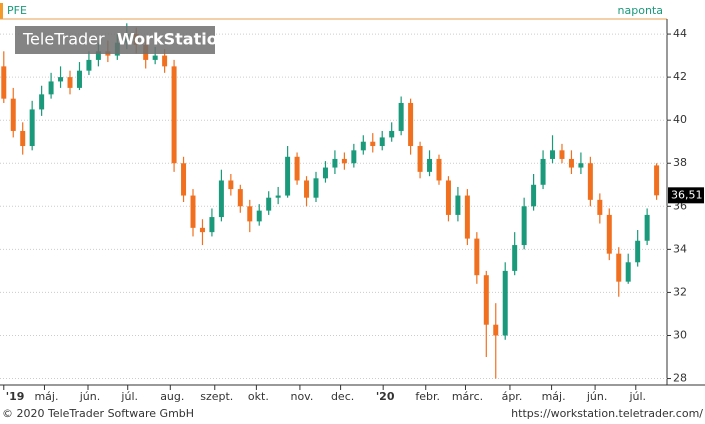 The width and height of the screenshot is (705, 424). Describe the element at coordinates (17, 10) in the screenshot. I see `symbol: PFE` at that location.